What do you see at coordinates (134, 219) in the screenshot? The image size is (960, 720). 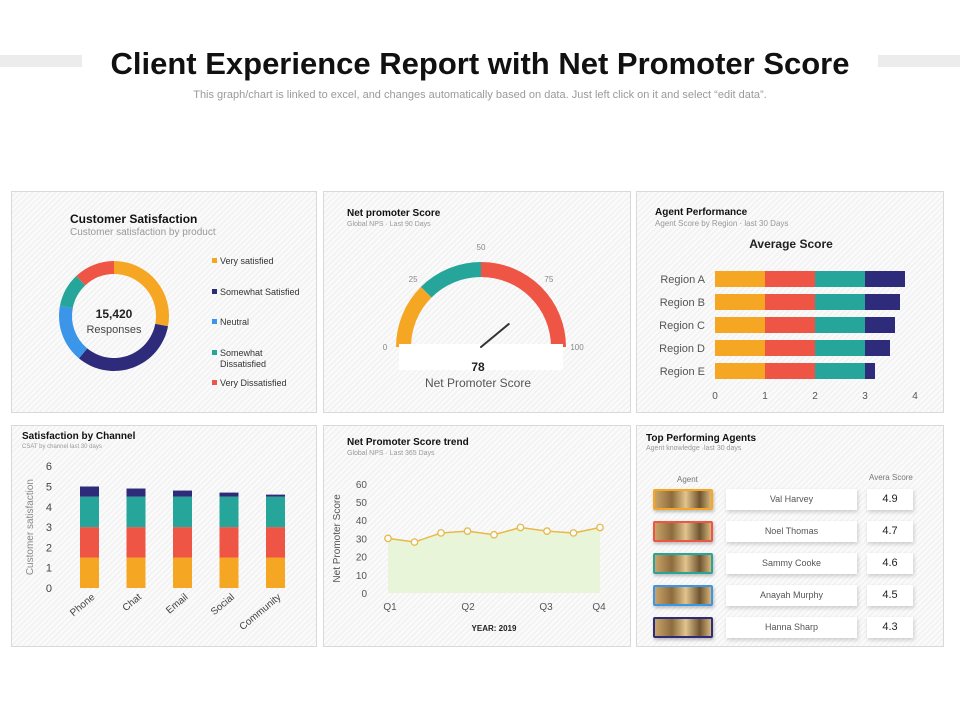 I see `customer-satisfaction-title: Customer Satisfaction` at bounding box center [134, 219].